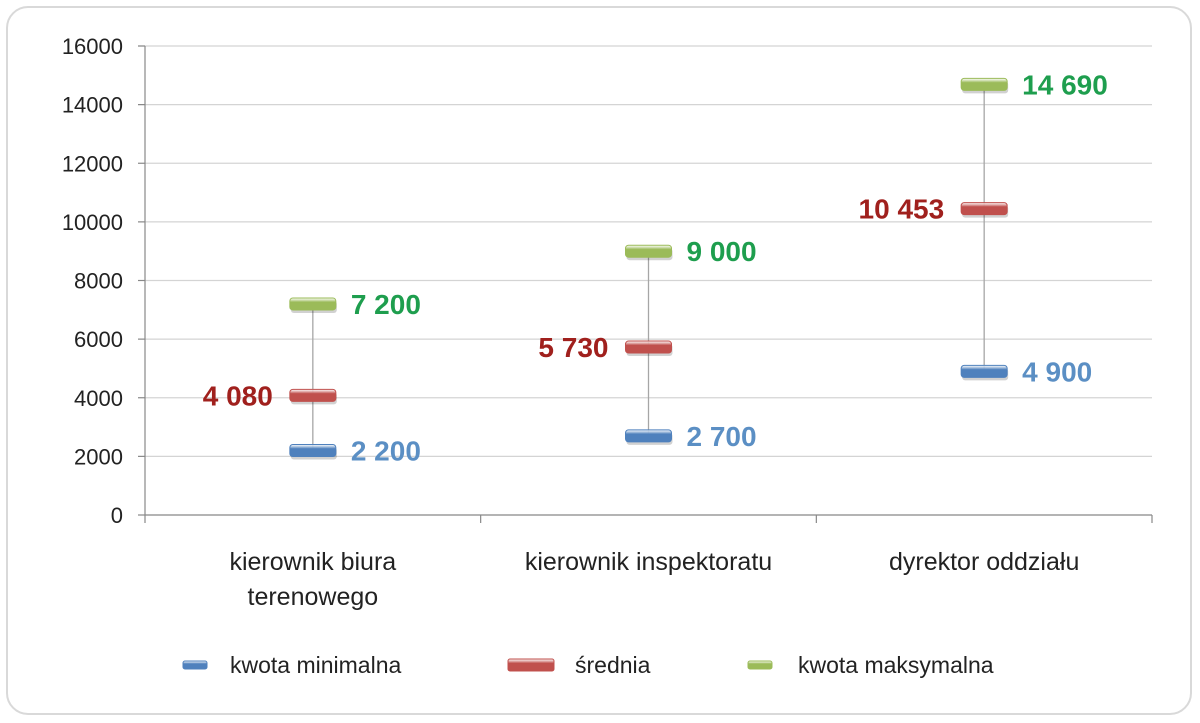 The width and height of the screenshot is (1200, 723). I want to click on data-label: 2 700, so click(722, 436).